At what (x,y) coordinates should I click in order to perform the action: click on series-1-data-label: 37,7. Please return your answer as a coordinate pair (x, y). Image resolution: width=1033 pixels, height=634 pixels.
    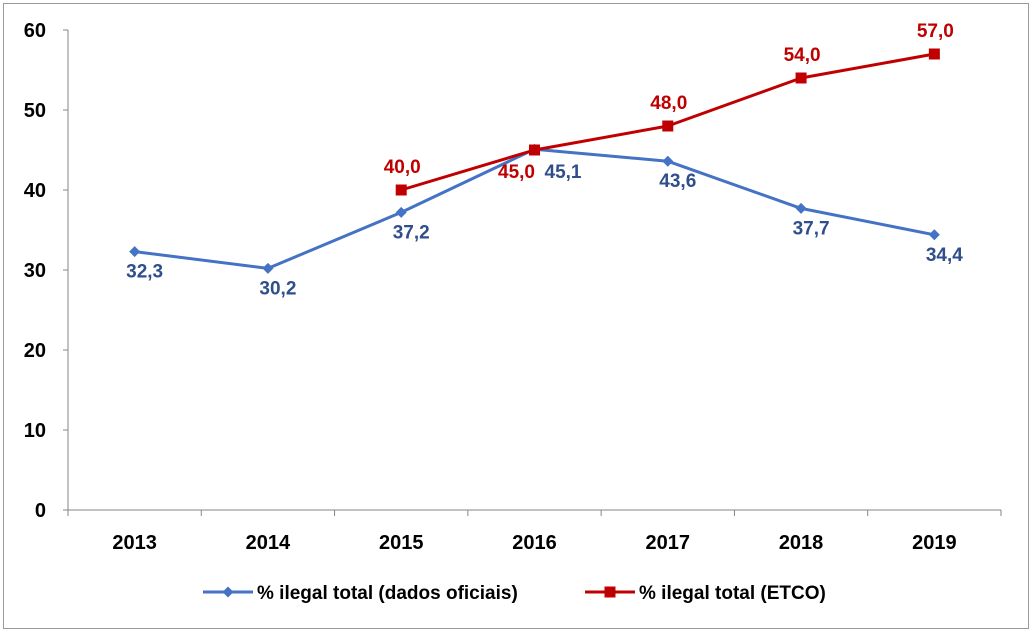
    Looking at the image, I should click on (811, 228).